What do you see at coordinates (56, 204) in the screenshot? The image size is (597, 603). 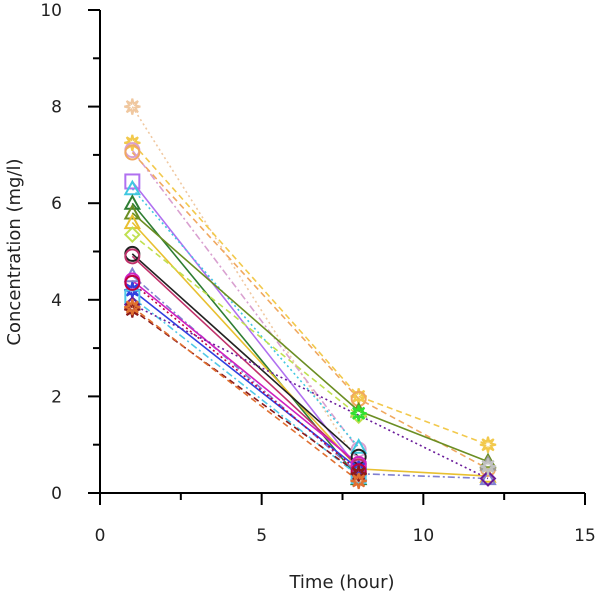 I see `y-tick-label: 6` at bounding box center [56, 204].